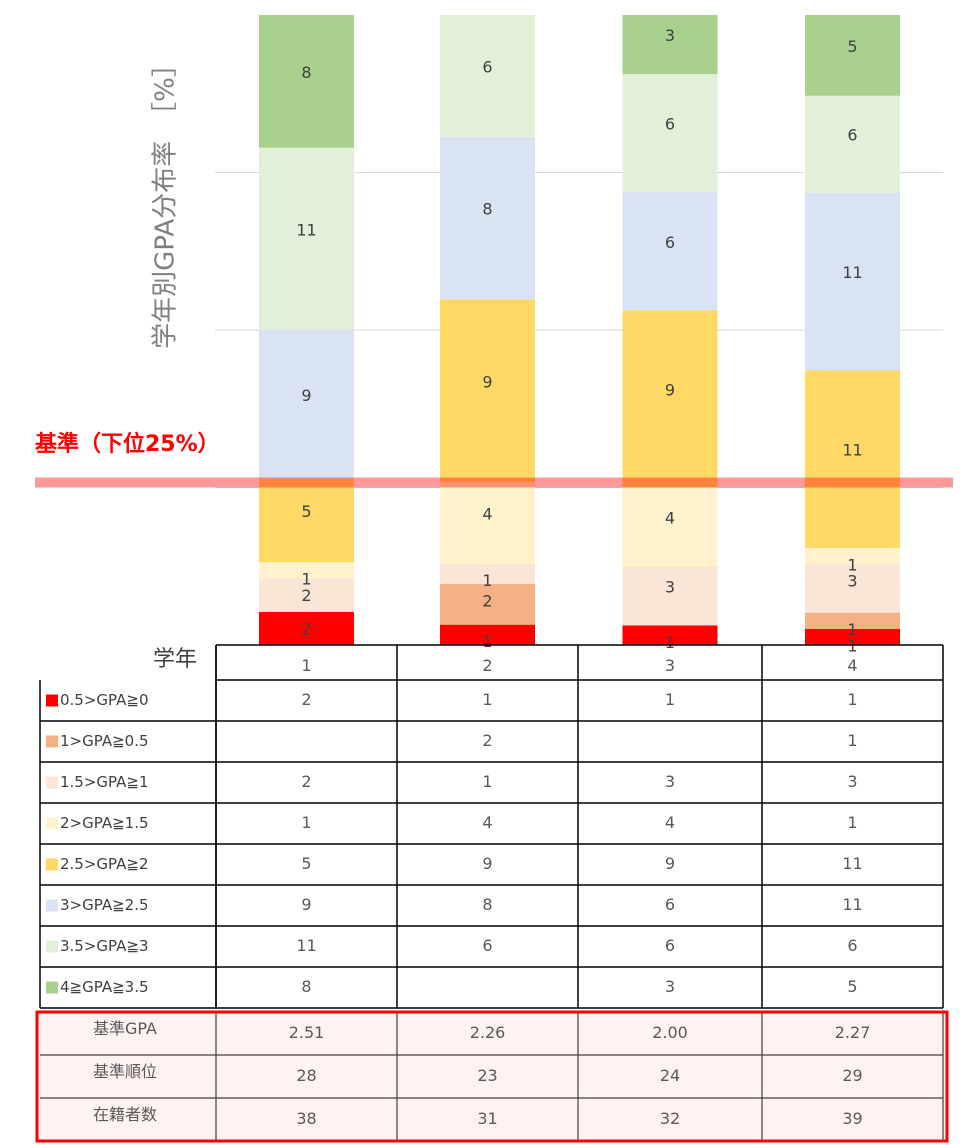 Image resolution: width=962 pixels, height=1145 pixels. What do you see at coordinates (306, 665) in the screenshot?
I see `category-label: 1` at bounding box center [306, 665].